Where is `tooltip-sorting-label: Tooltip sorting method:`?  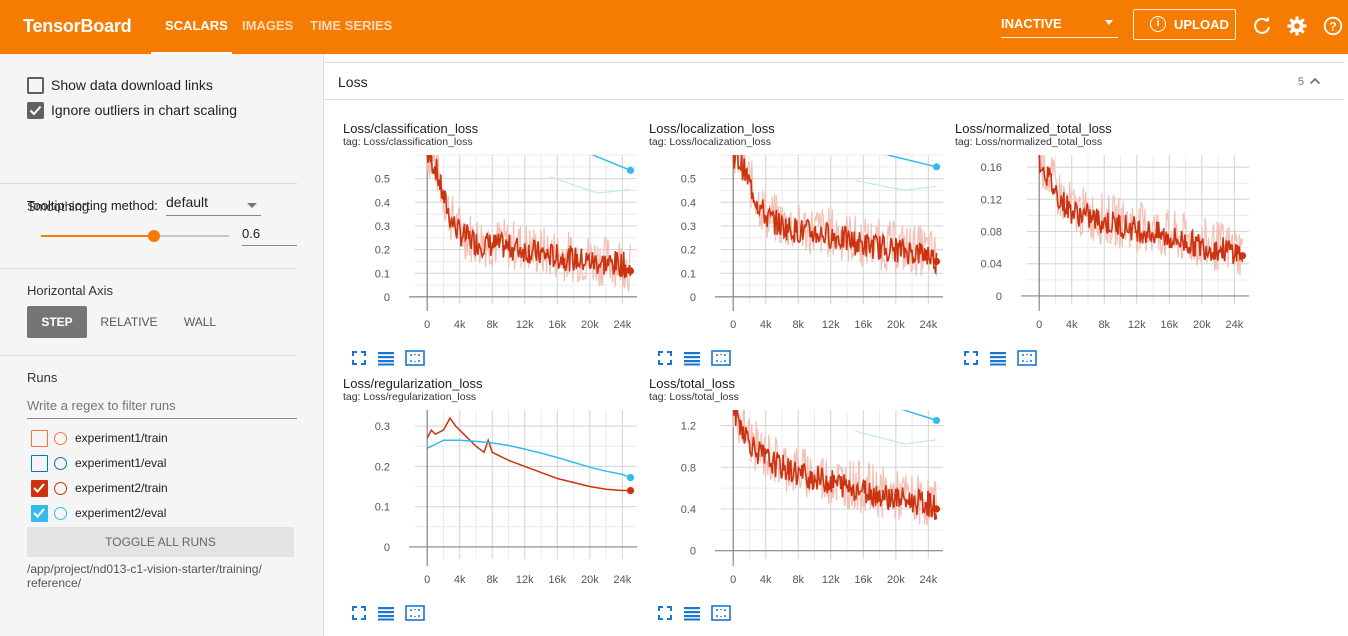
tooltip-sorting-label: Tooltip sorting method: is located at coordinates (92, 205).